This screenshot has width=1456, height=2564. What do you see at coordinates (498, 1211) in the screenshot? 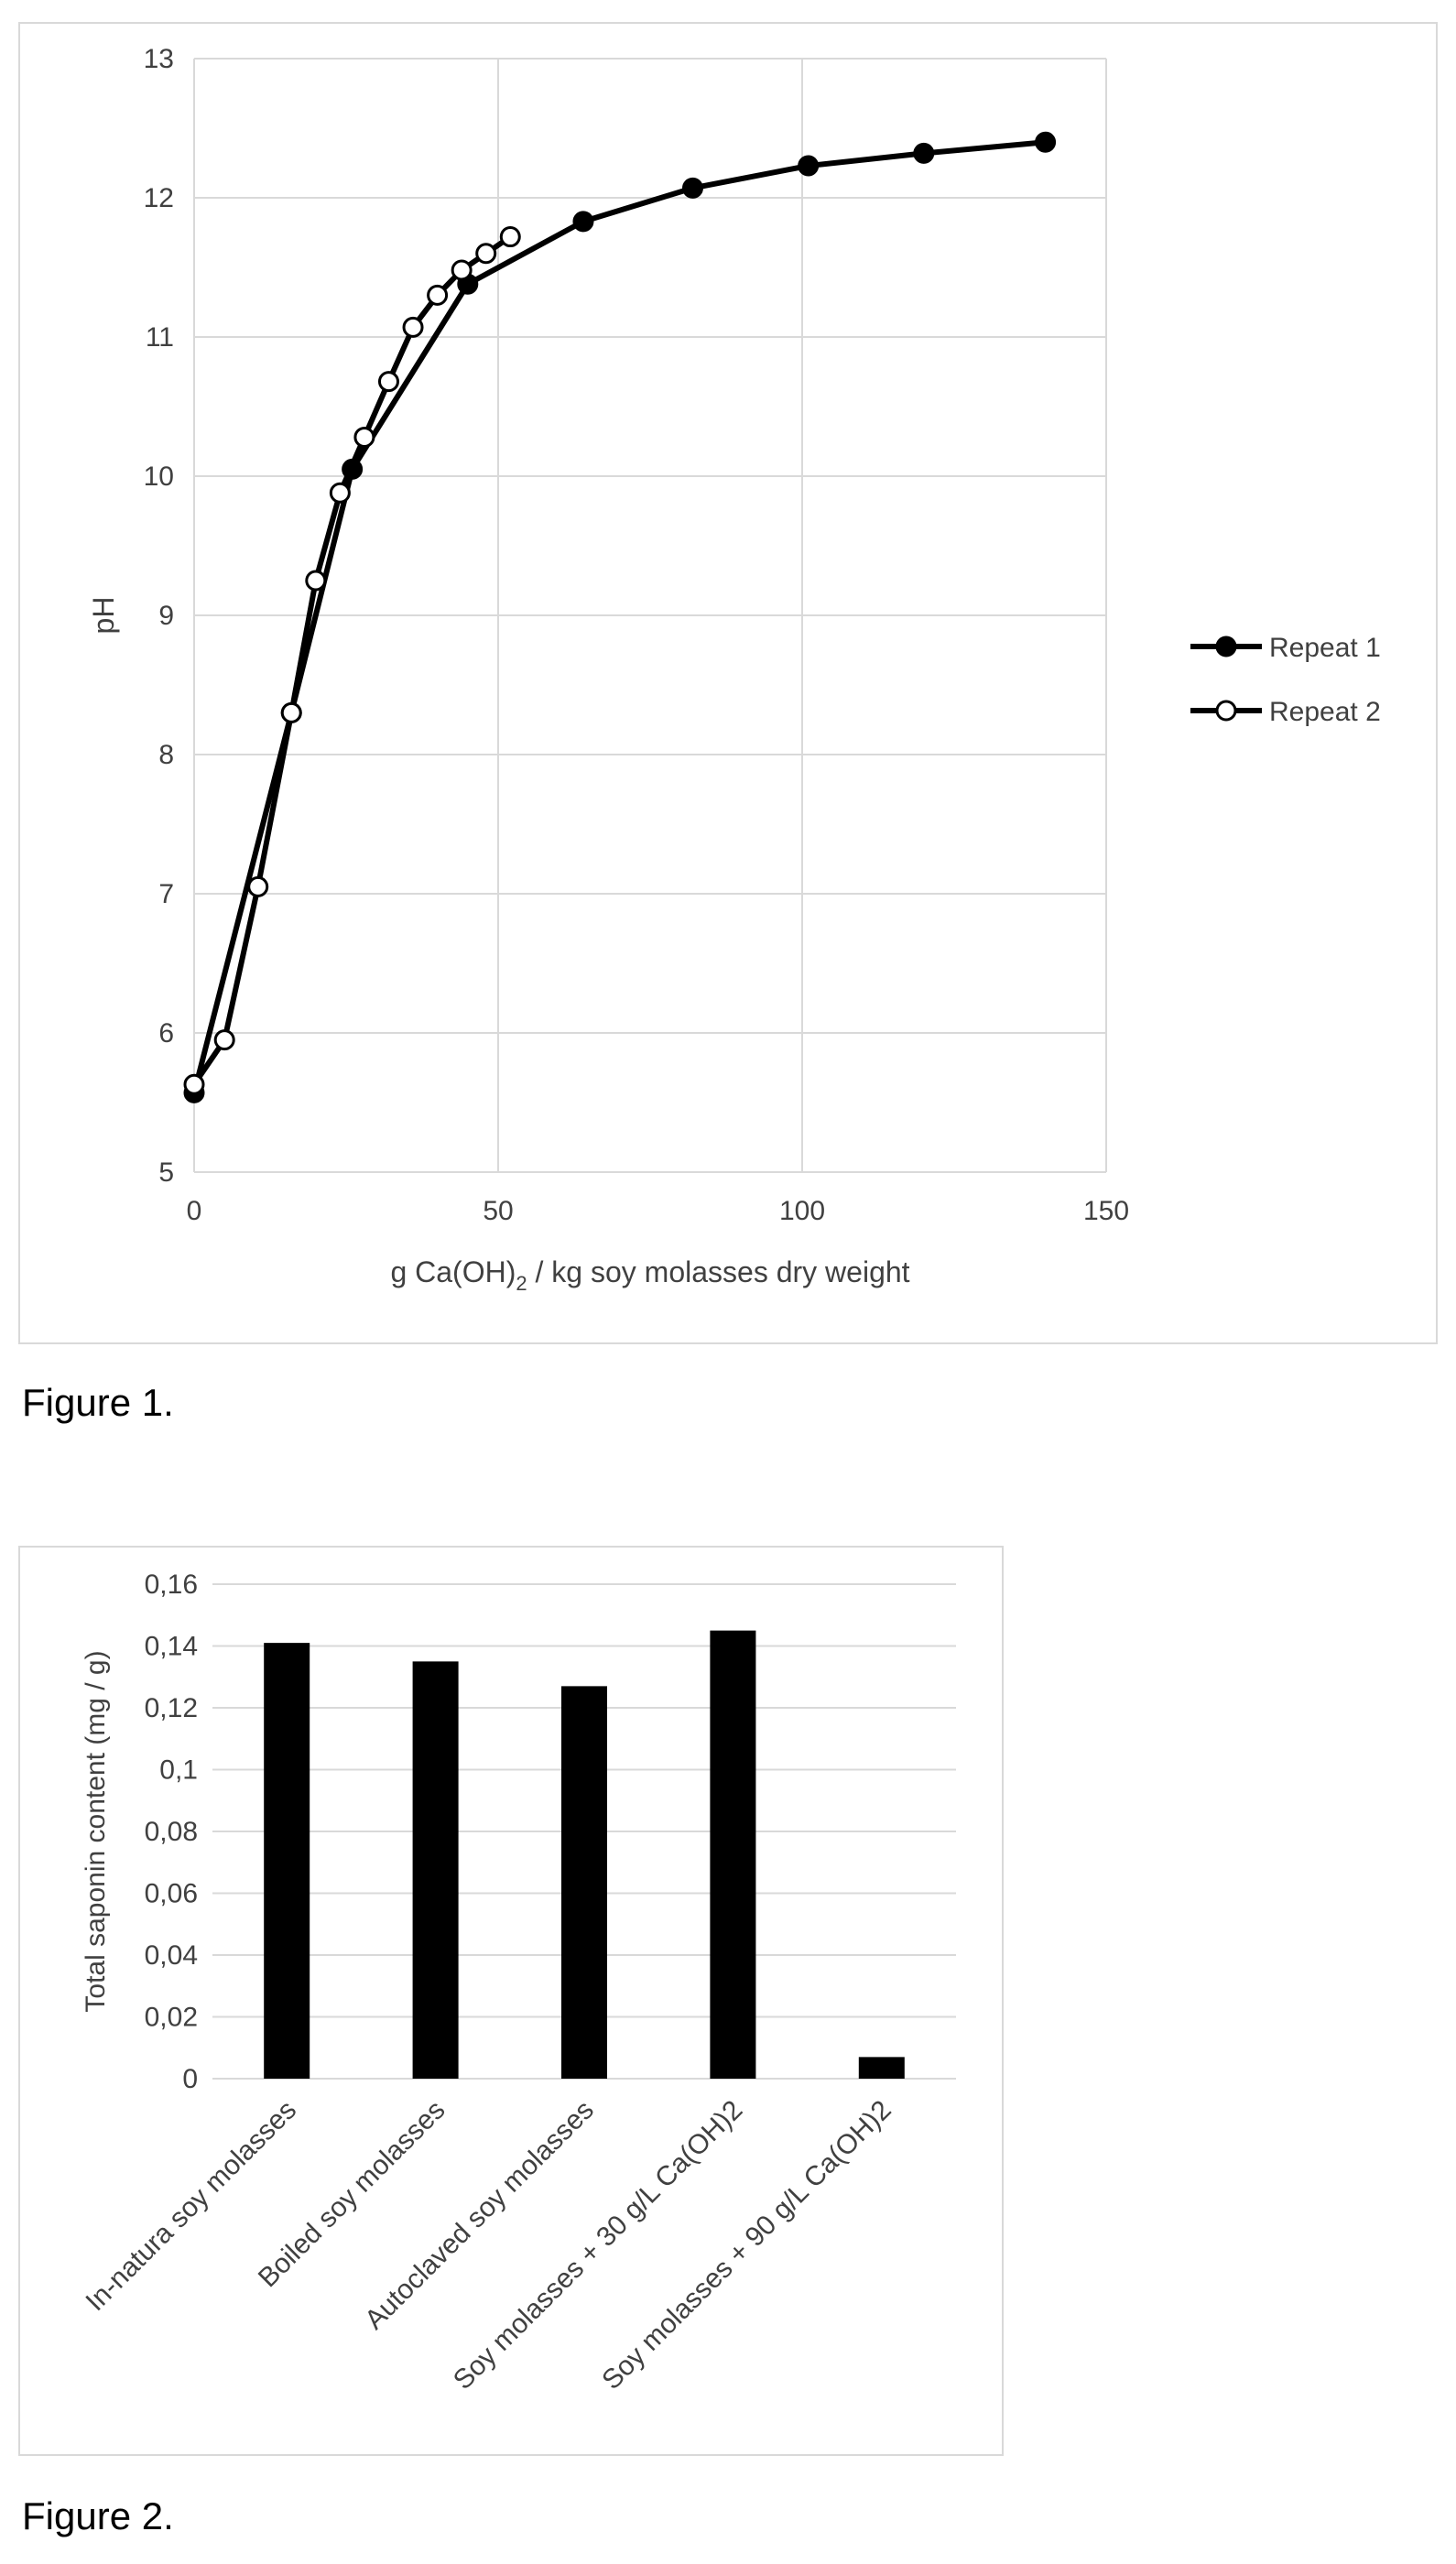
I see `x-tick-label: 50` at bounding box center [498, 1211].